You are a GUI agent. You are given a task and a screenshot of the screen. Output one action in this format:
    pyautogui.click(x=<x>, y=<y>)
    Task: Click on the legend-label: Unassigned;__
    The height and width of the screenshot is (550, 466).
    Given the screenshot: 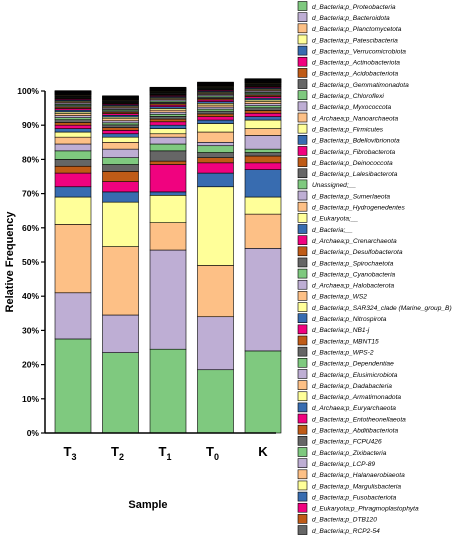 What is the action you would take?
    pyautogui.click(x=334, y=185)
    